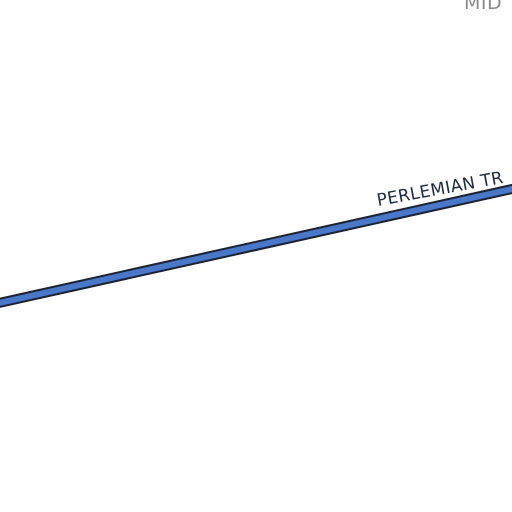  Describe the element at coordinates (483, 7) in the screenshot. I see `place-name-label: MID` at that location.